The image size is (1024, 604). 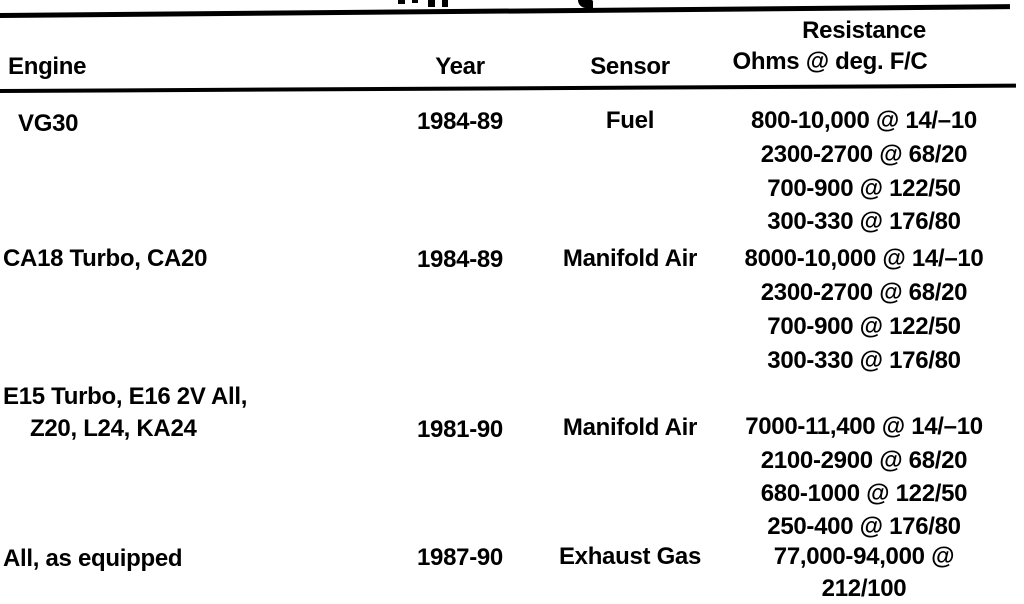 What do you see at coordinates (864, 258) in the screenshot?
I see `resistance-value: 8000-10,000 @ 14/–10` at bounding box center [864, 258].